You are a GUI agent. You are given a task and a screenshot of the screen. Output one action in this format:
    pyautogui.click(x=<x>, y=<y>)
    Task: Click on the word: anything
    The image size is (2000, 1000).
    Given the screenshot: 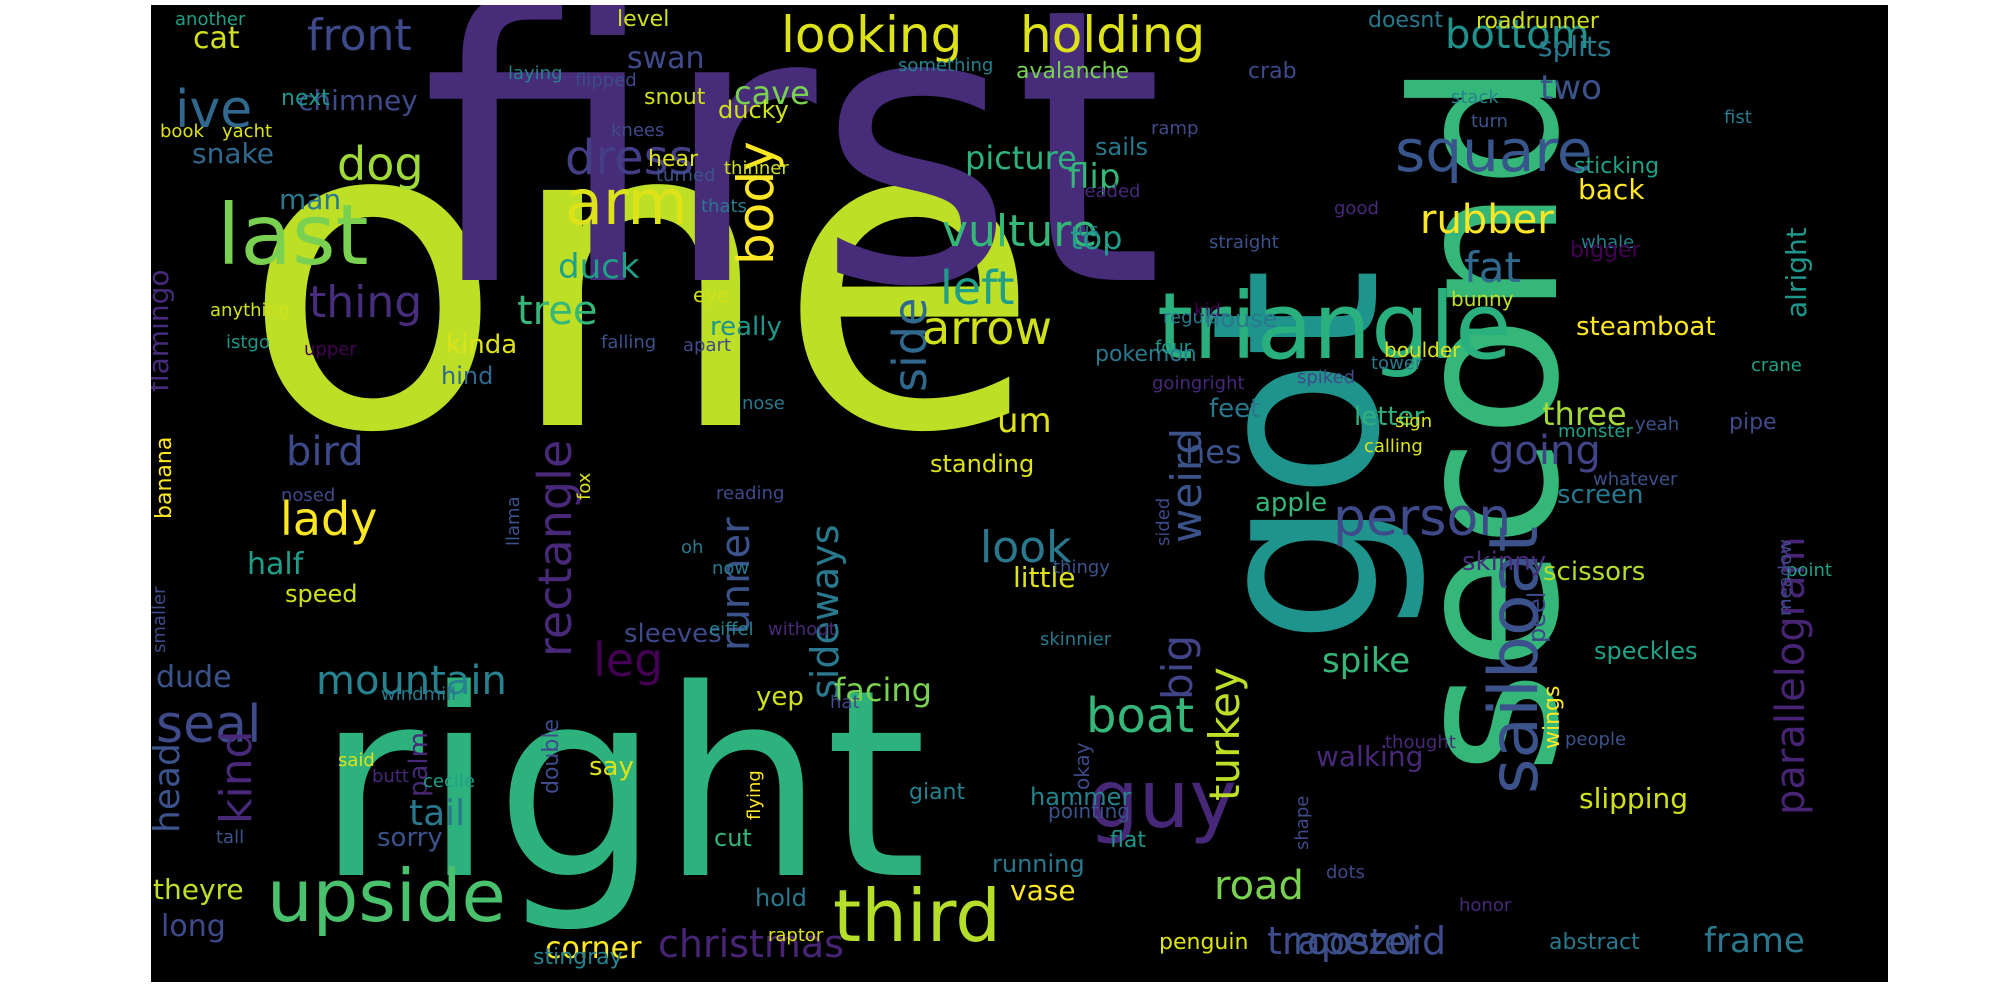 What is the action you would take?
    pyautogui.click(x=249, y=310)
    